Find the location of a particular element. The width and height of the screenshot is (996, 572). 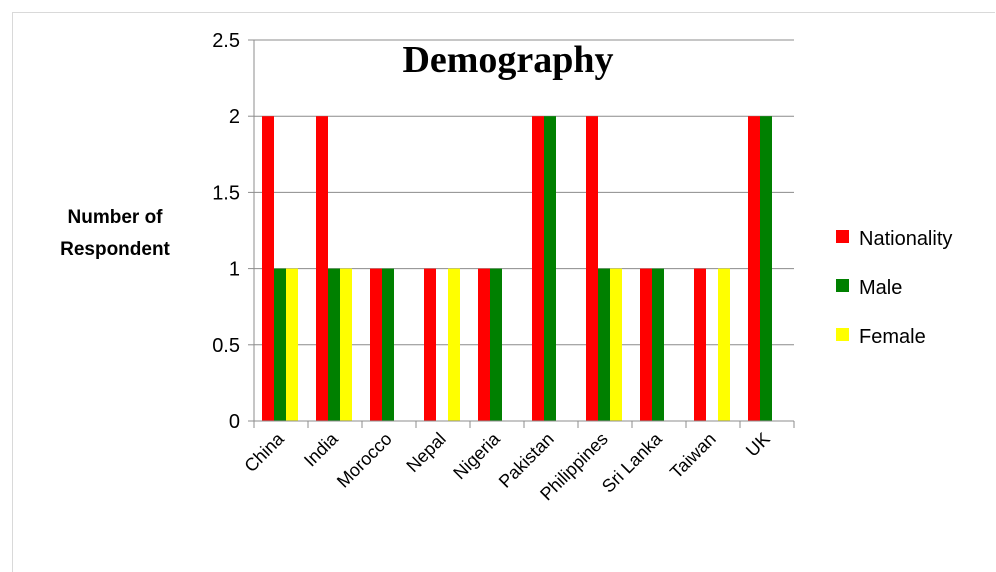

y-tick-label: 2 is located at coordinates (234, 117).